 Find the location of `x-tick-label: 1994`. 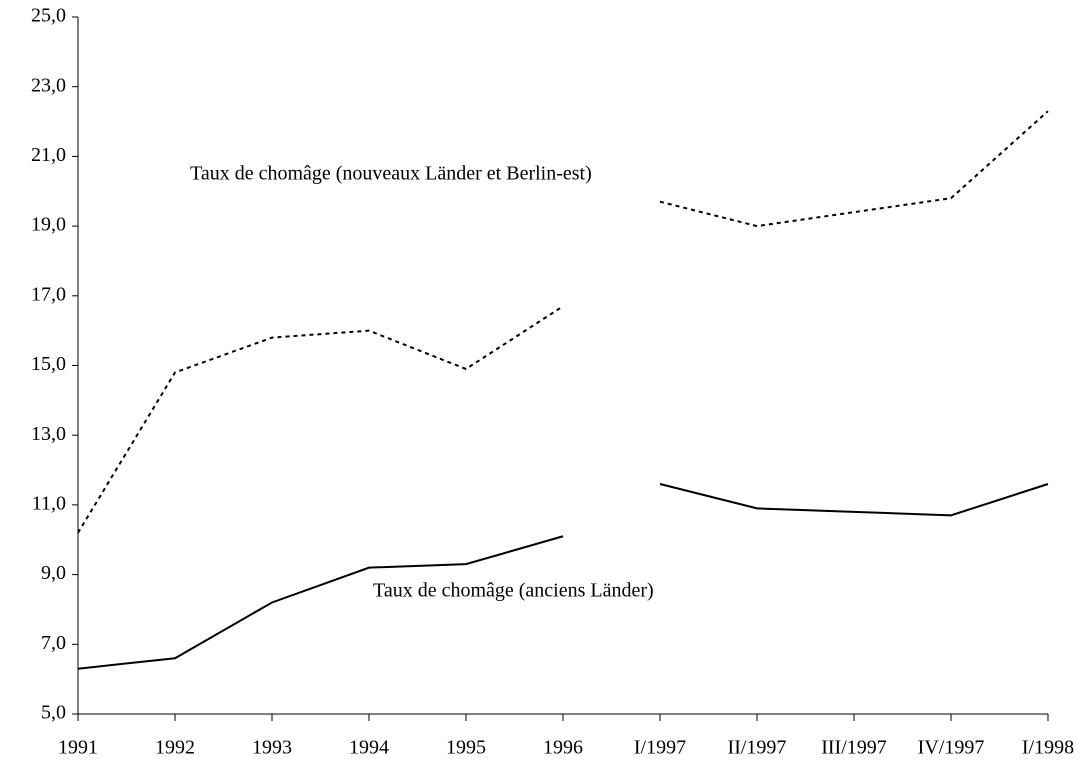

x-tick-label: 1994 is located at coordinates (369, 748).